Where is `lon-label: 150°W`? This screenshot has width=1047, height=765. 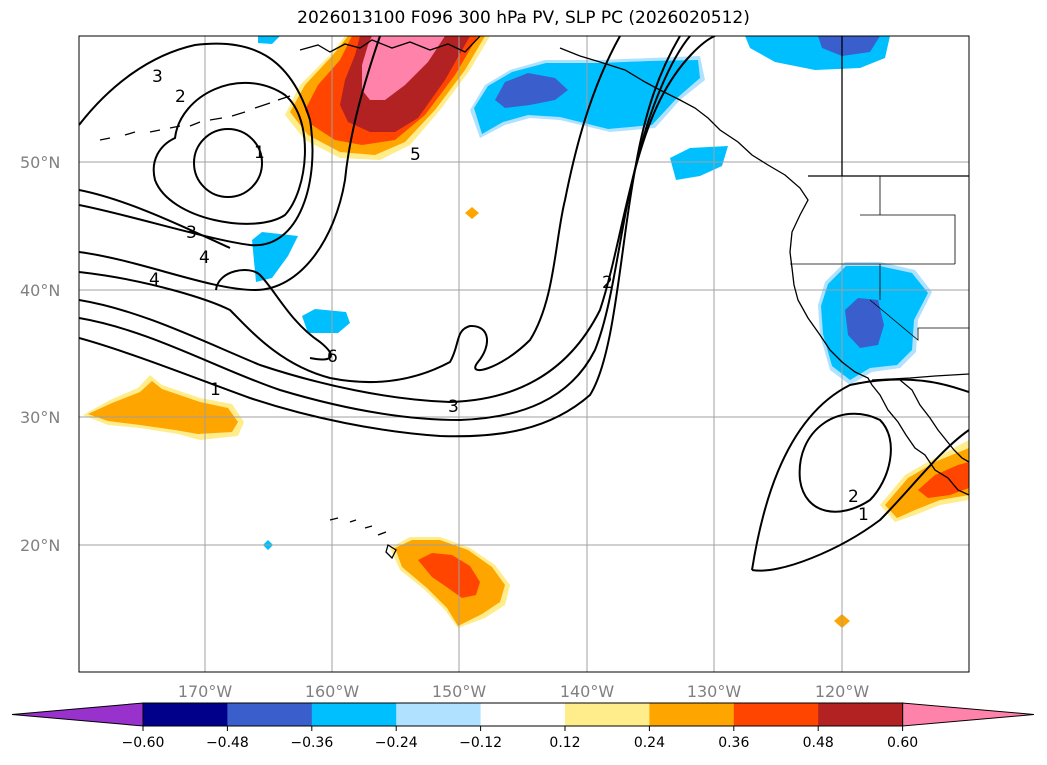
lon-label: 150°W is located at coordinates (459, 691).